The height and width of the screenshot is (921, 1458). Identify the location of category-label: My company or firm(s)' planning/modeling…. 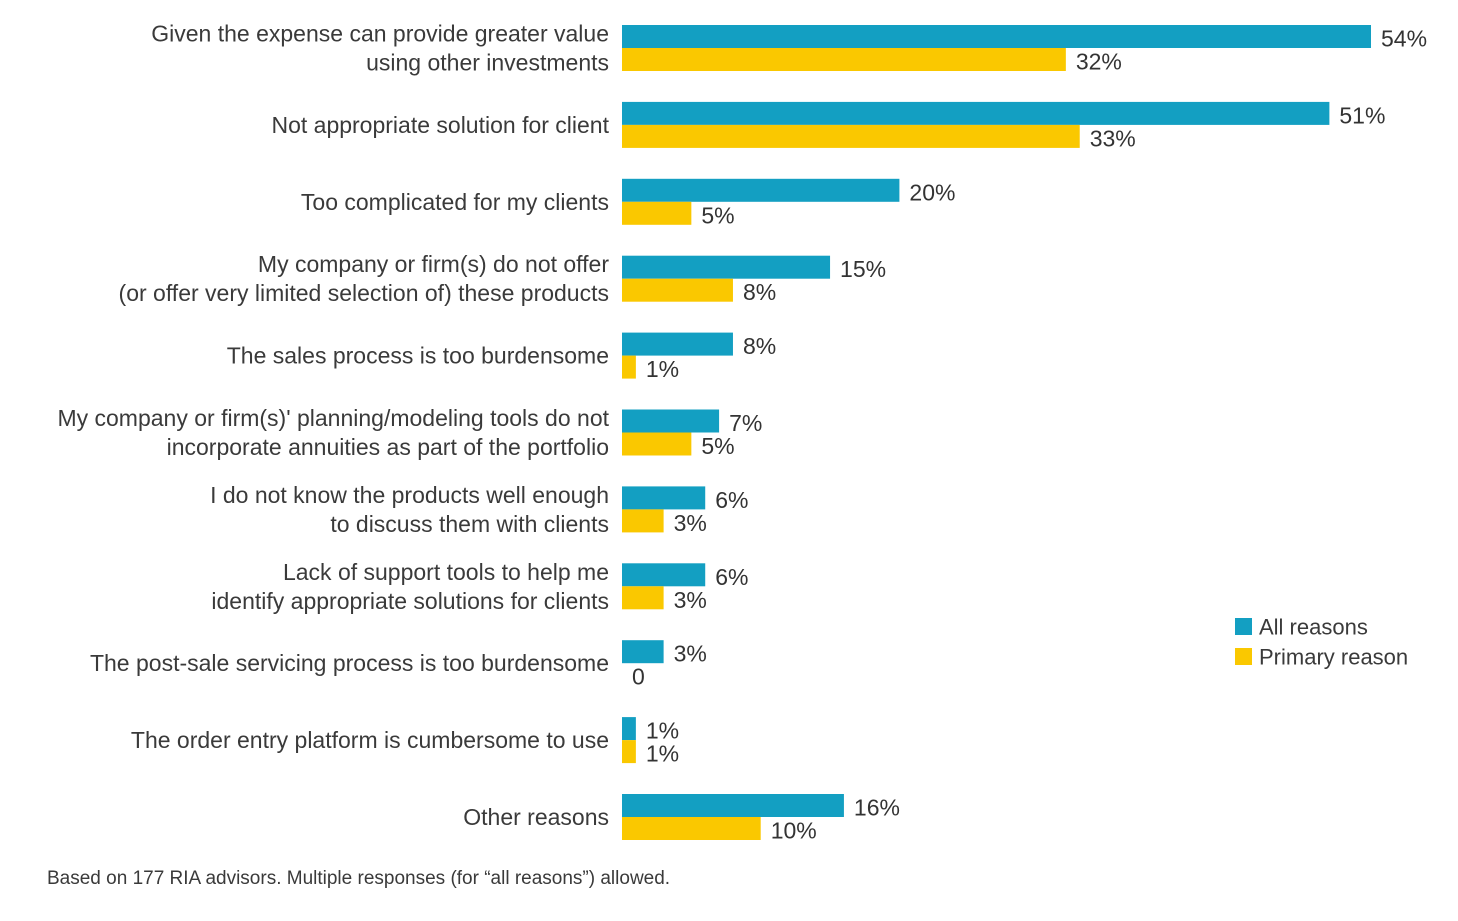
(333, 432).